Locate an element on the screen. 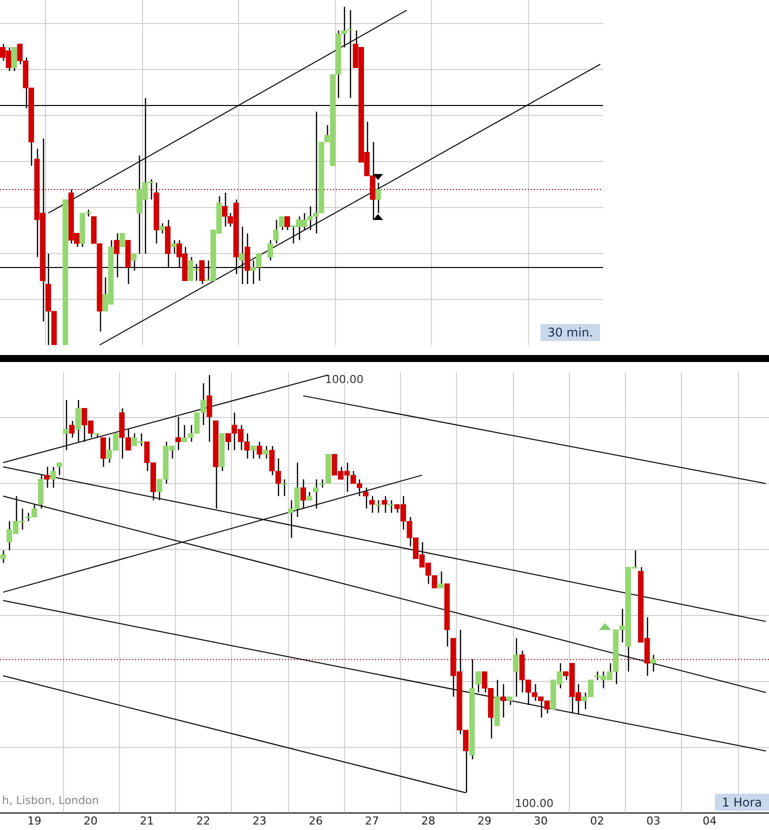  x-tick-label: 20 is located at coordinates (91, 821).